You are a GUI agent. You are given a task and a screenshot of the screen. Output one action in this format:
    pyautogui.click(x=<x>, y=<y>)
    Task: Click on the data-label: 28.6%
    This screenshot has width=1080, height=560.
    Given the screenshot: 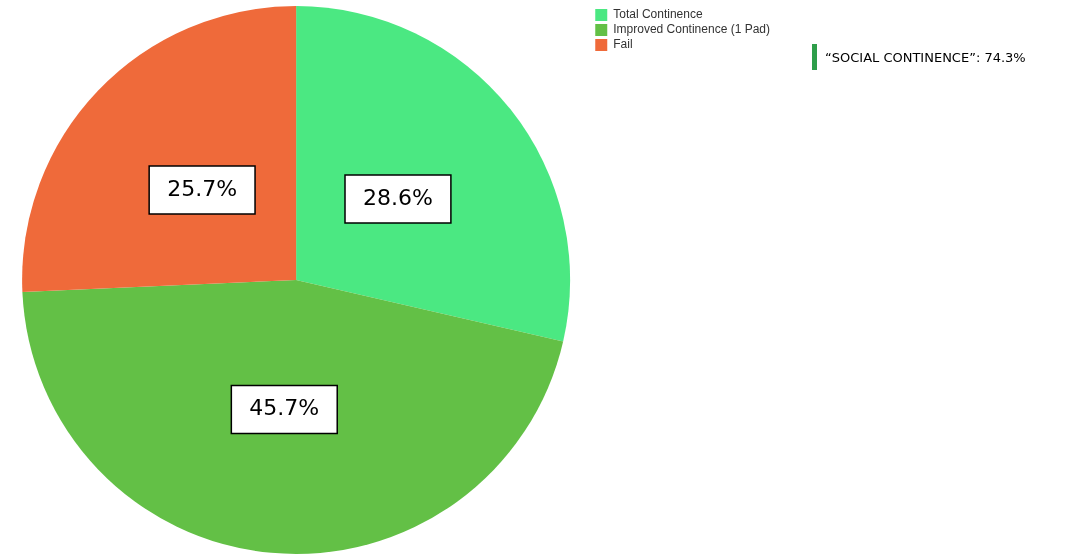 What is the action you would take?
    pyautogui.click(x=398, y=197)
    